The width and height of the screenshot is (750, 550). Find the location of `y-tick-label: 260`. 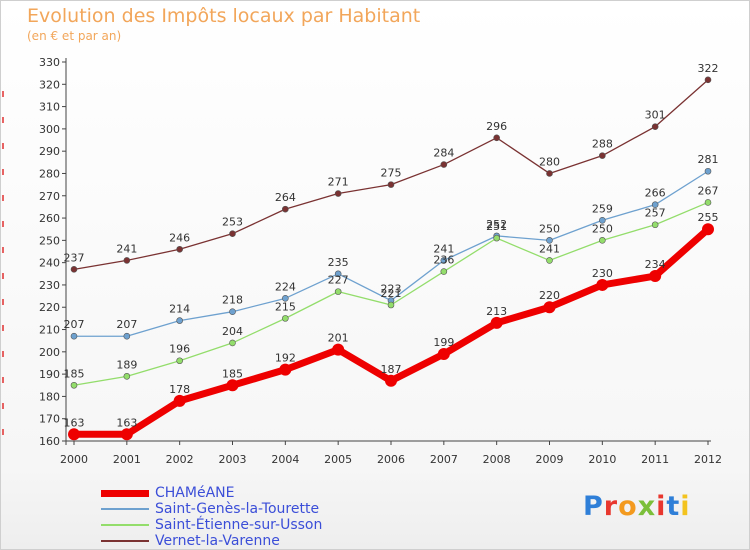

y-tick-label: 260 is located at coordinates (49, 218).